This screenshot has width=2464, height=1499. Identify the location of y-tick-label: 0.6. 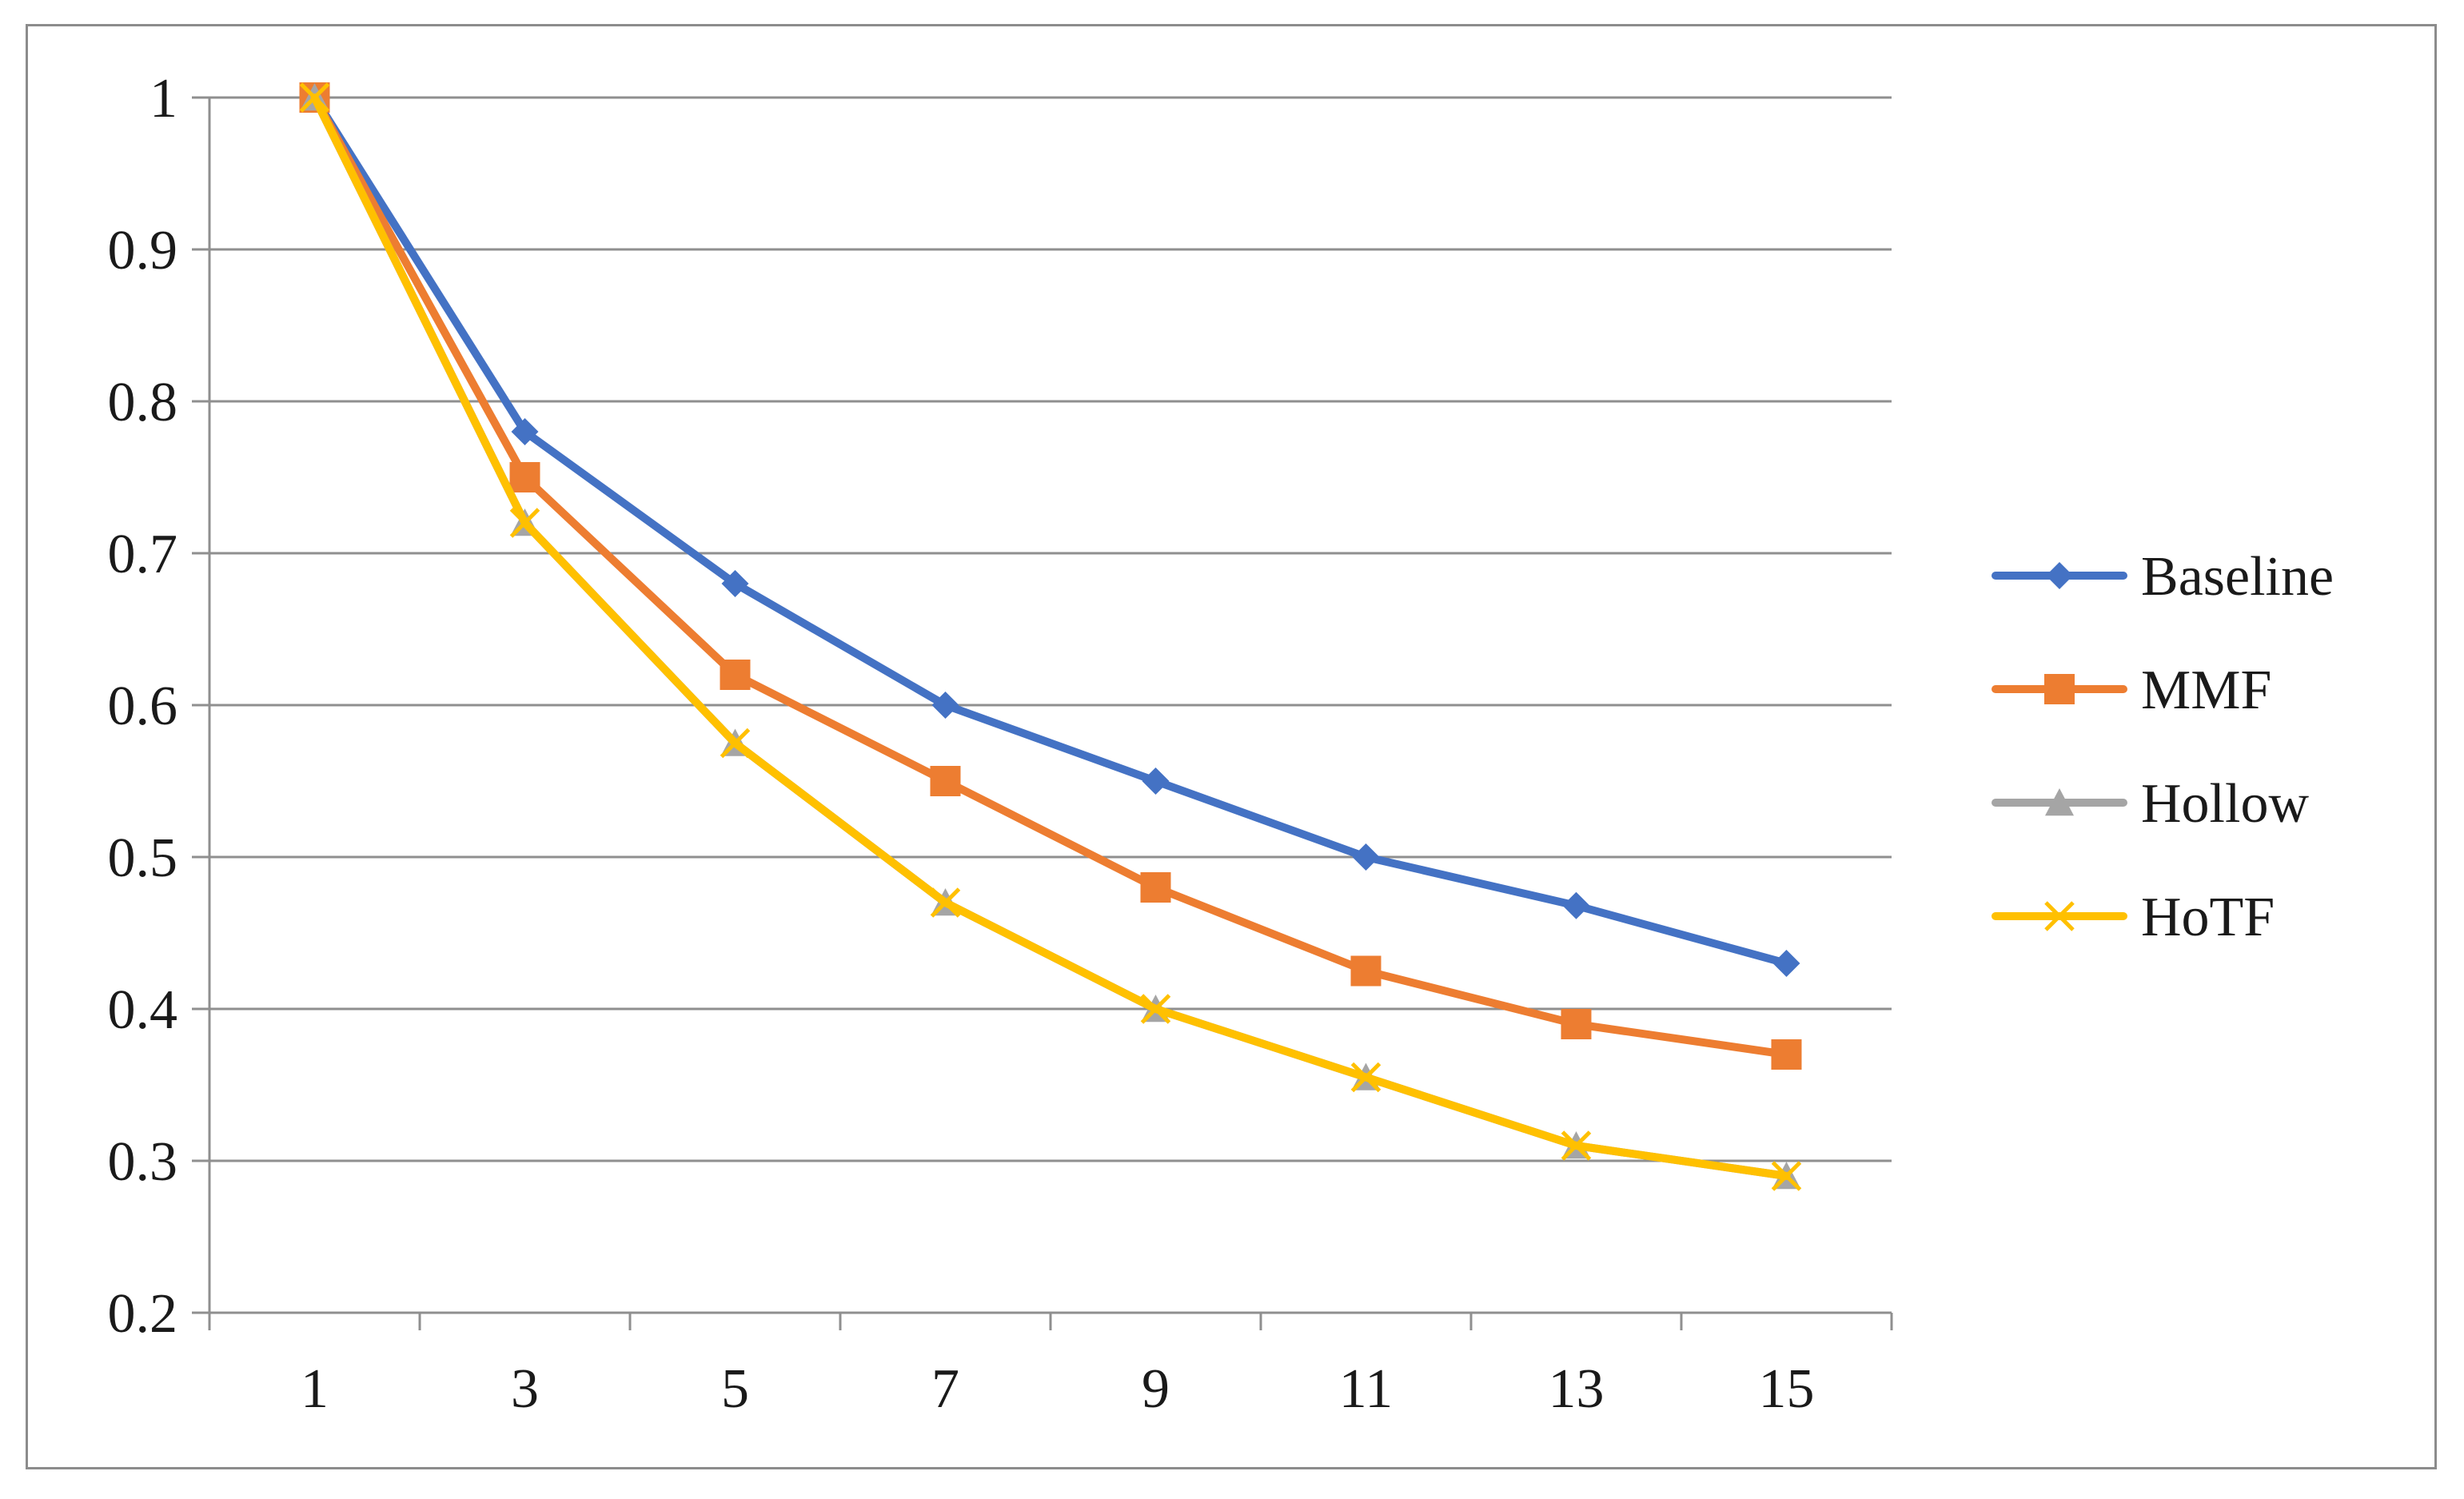
(143, 706).